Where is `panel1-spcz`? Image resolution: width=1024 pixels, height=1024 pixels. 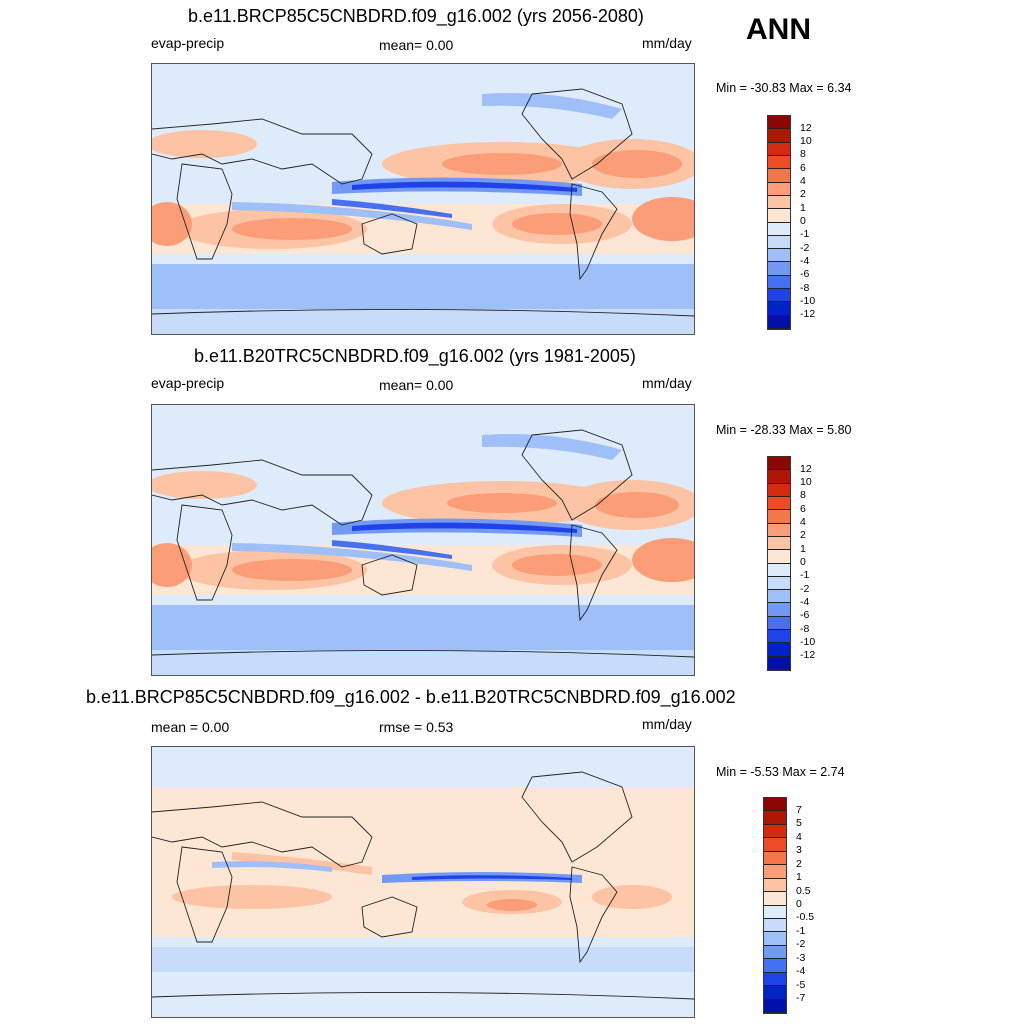 panel1-spcz is located at coordinates (352, 216).